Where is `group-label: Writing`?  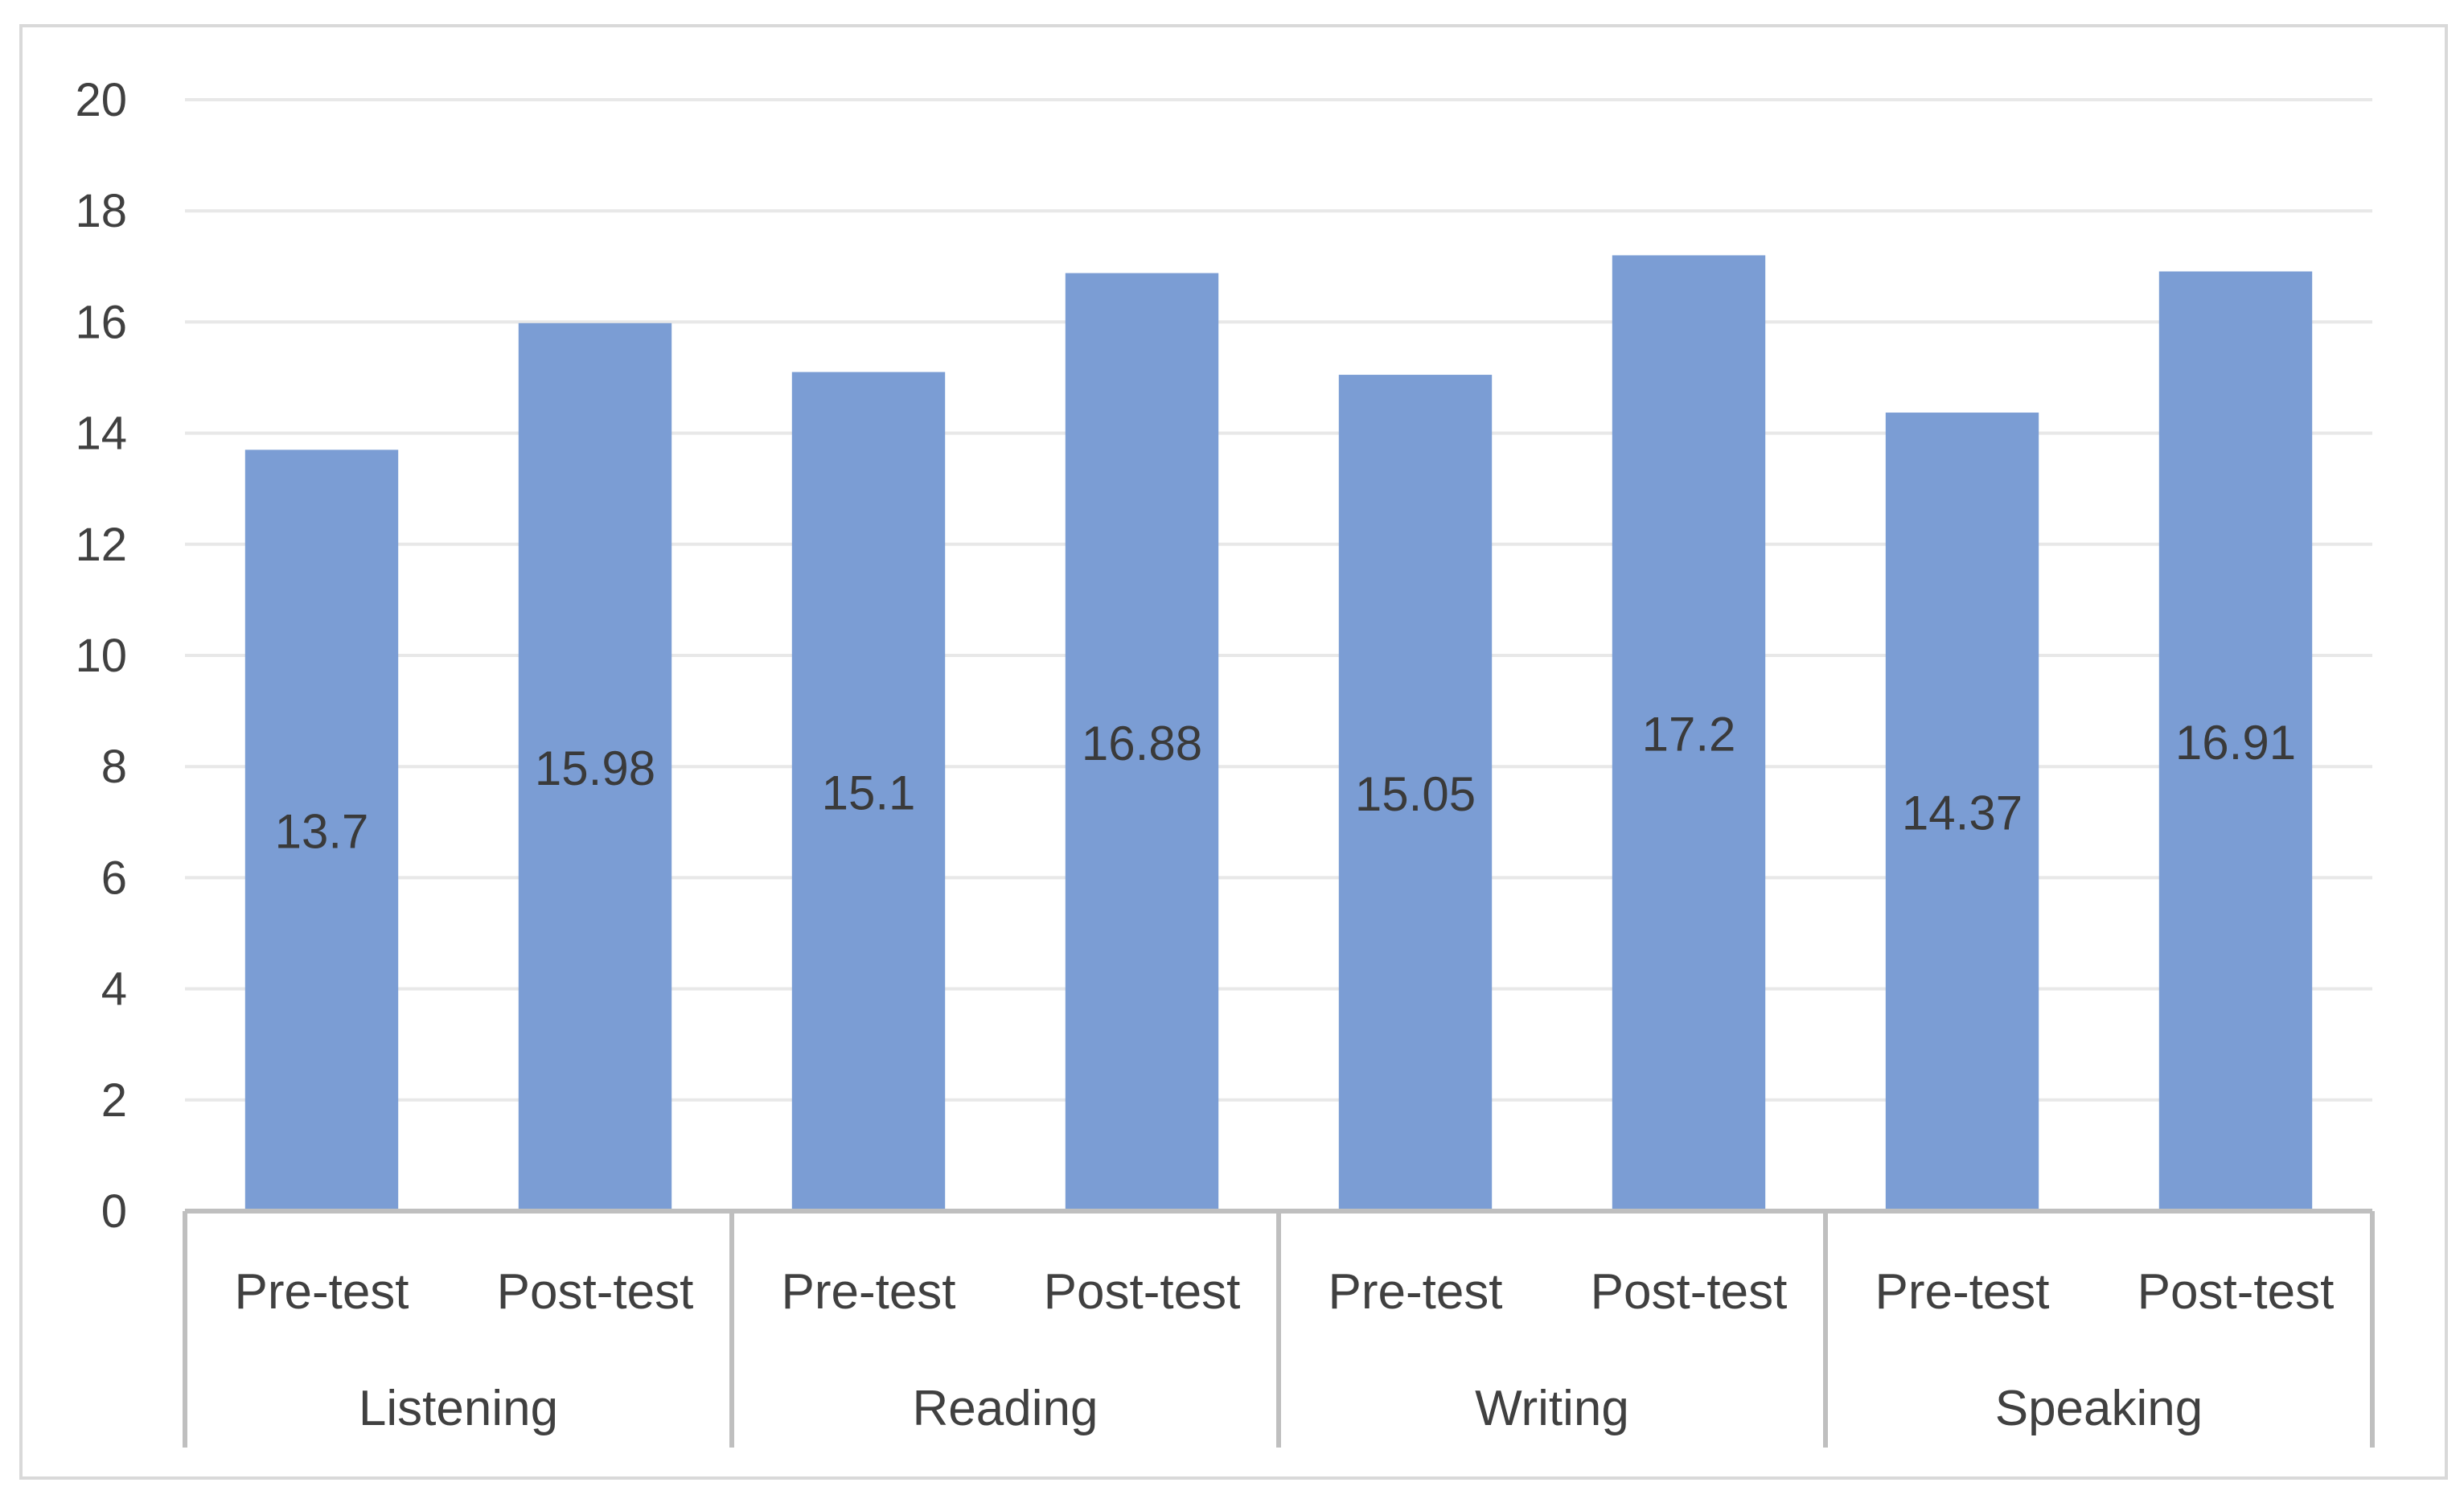
group-label: Writing is located at coordinates (1552, 1408).